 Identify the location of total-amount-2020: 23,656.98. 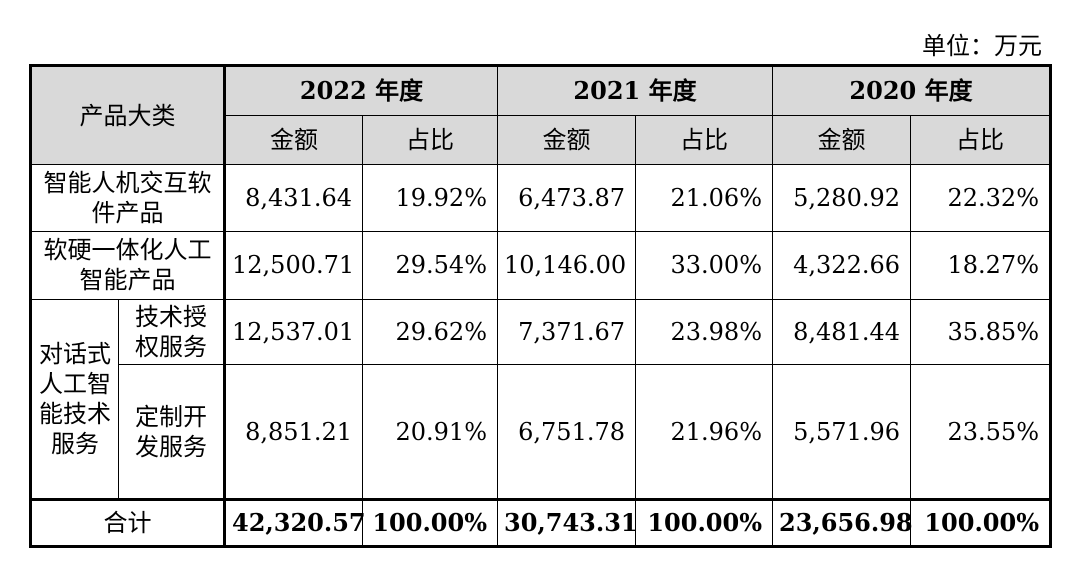
(842, 522).